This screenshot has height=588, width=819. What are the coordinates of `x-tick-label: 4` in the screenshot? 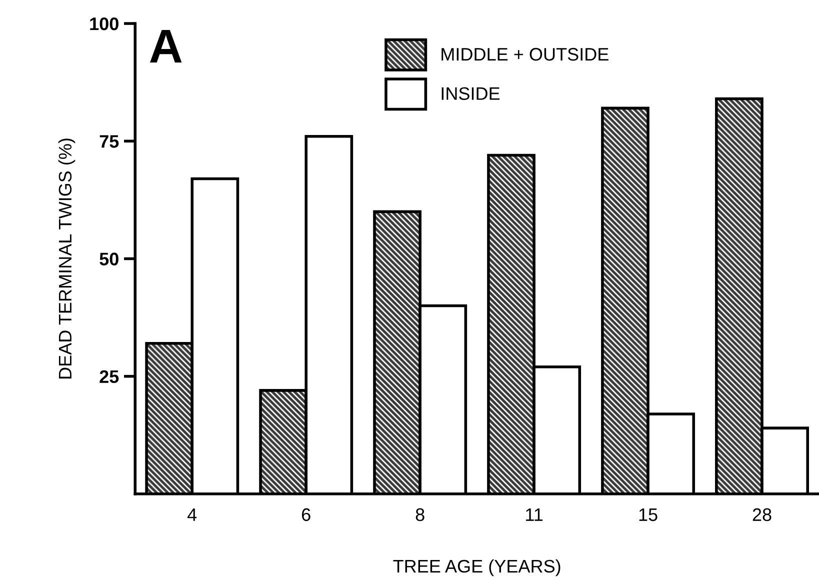 It's located at (192, 514).